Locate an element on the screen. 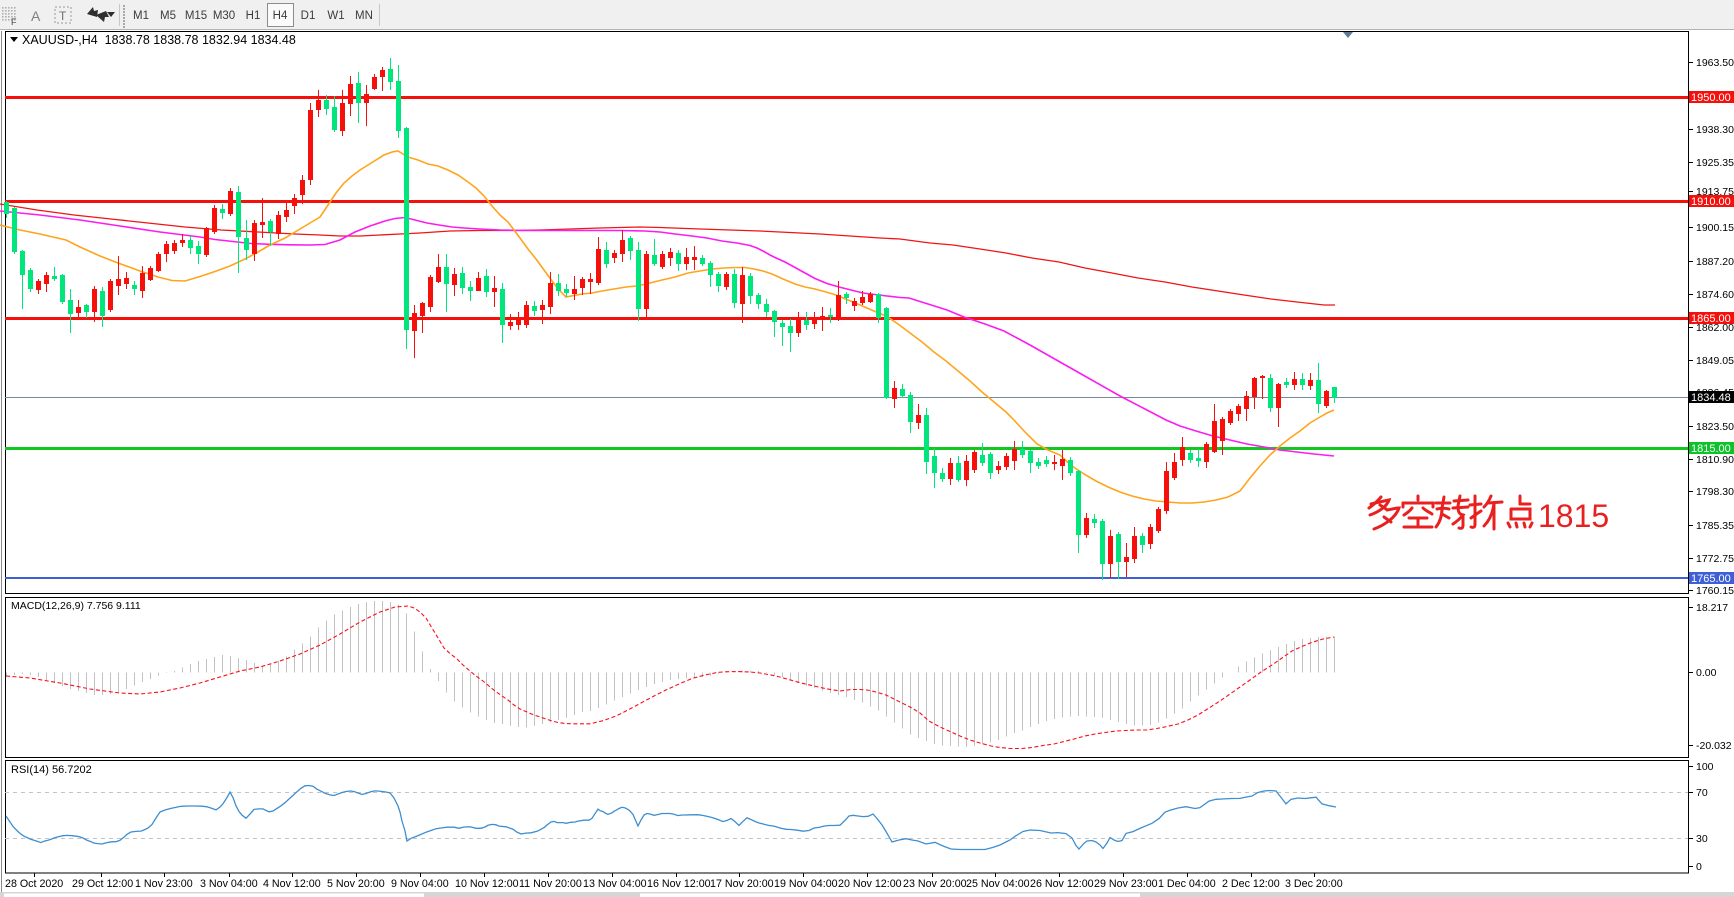 The height and width of the screenshot is (897, 1734). svg-text: H1 is located at coordinates (253, 16).